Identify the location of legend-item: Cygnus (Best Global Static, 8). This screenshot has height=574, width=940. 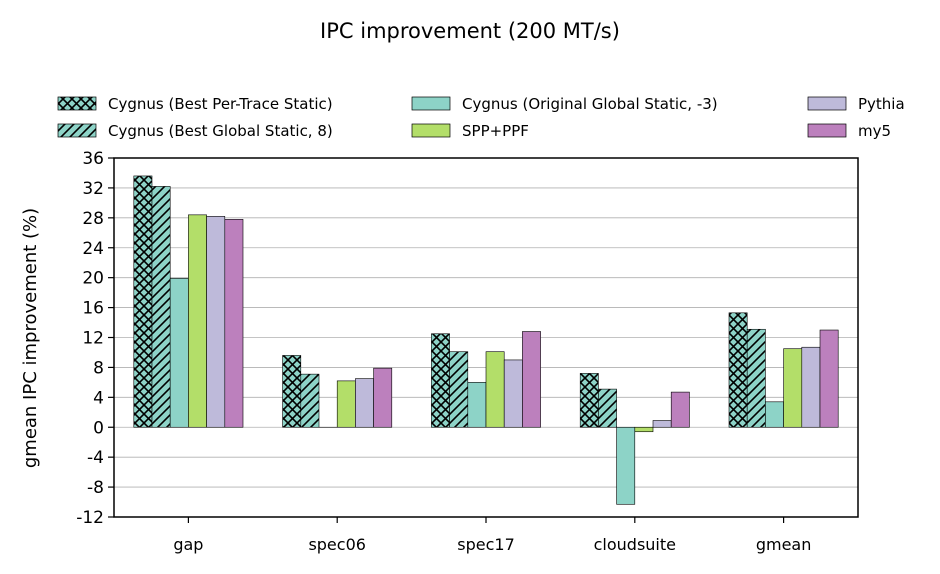
(195, 131).